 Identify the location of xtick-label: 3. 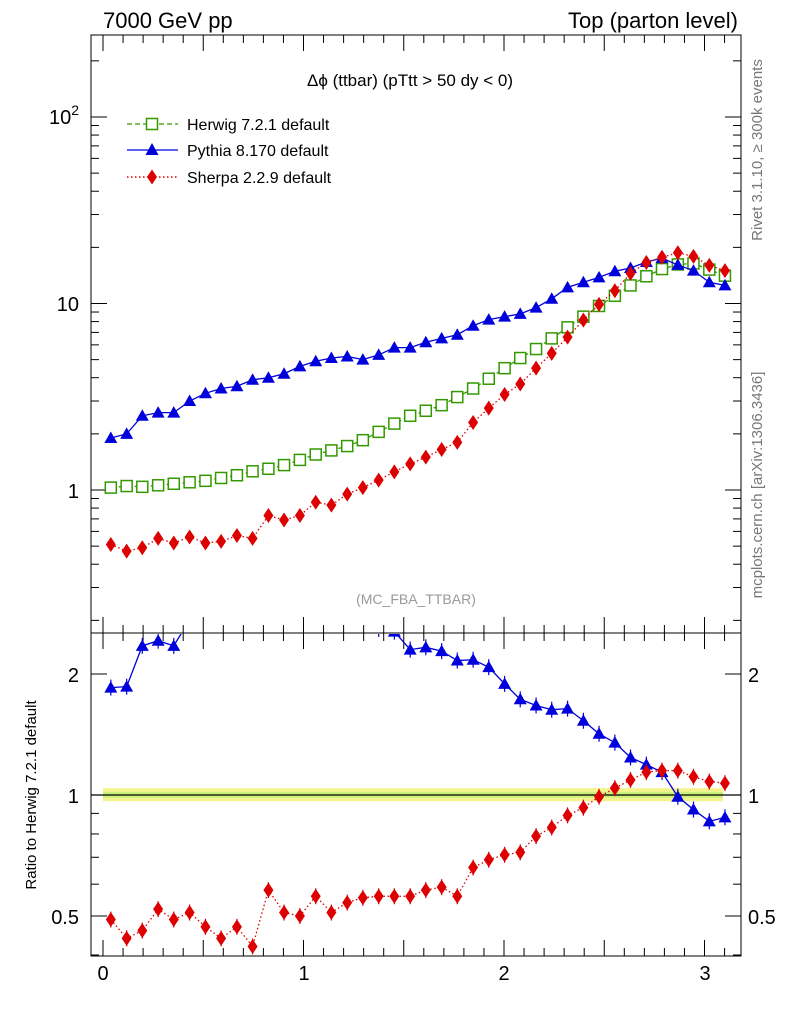
(704, 974).